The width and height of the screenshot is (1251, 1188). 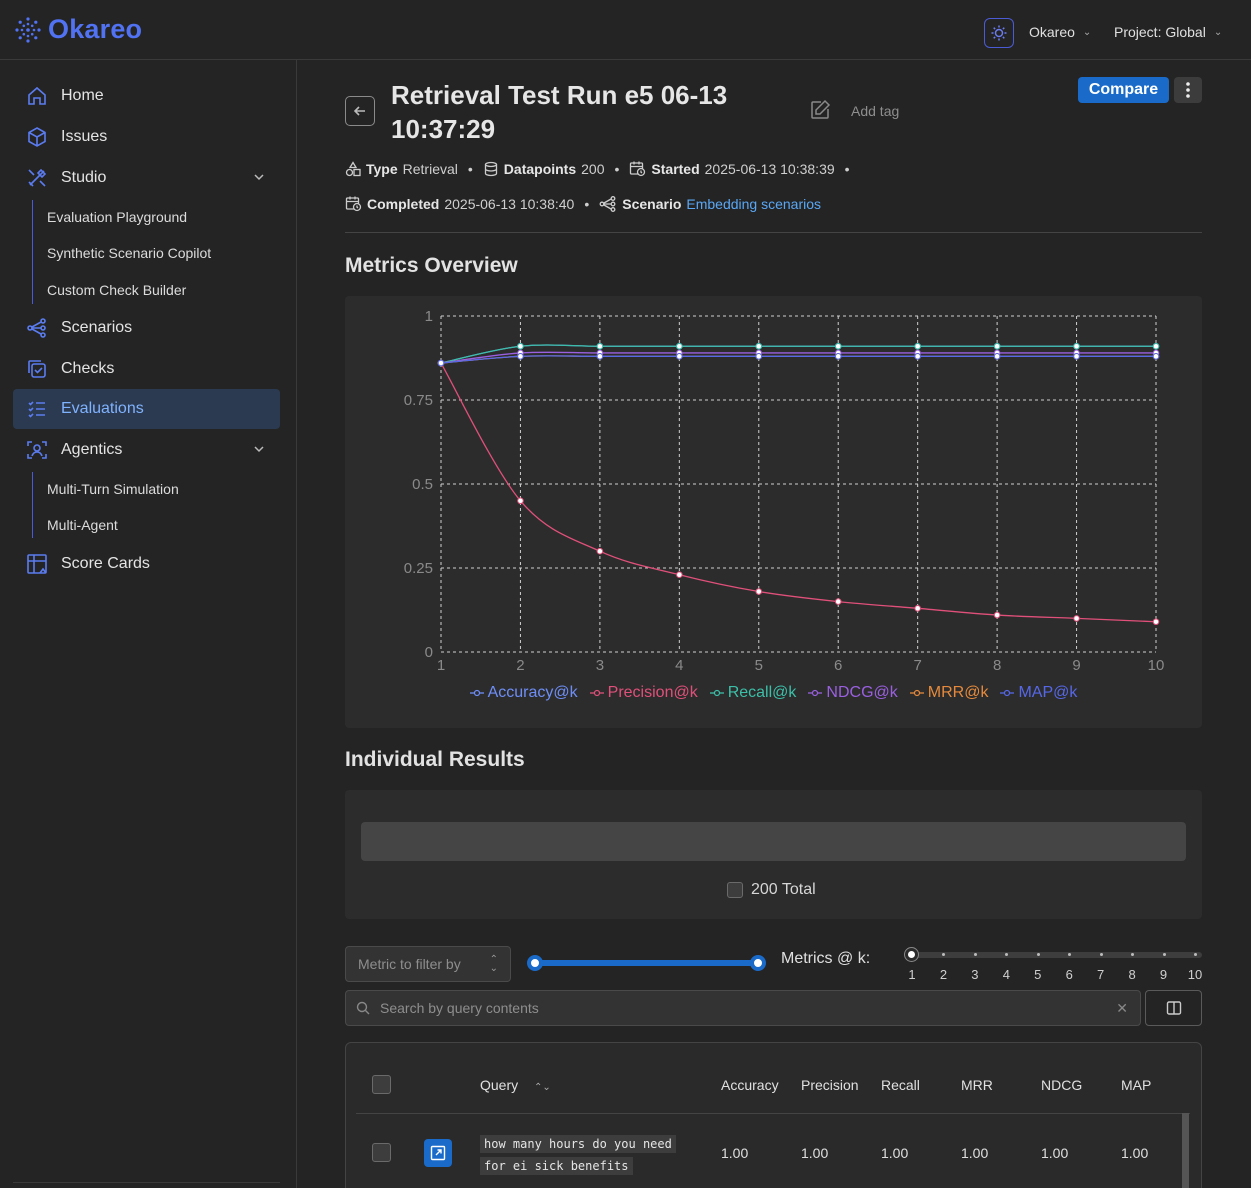 I want to click on meta-scenario: Scenario Embedding scenarios, so click(x=710, y=204).